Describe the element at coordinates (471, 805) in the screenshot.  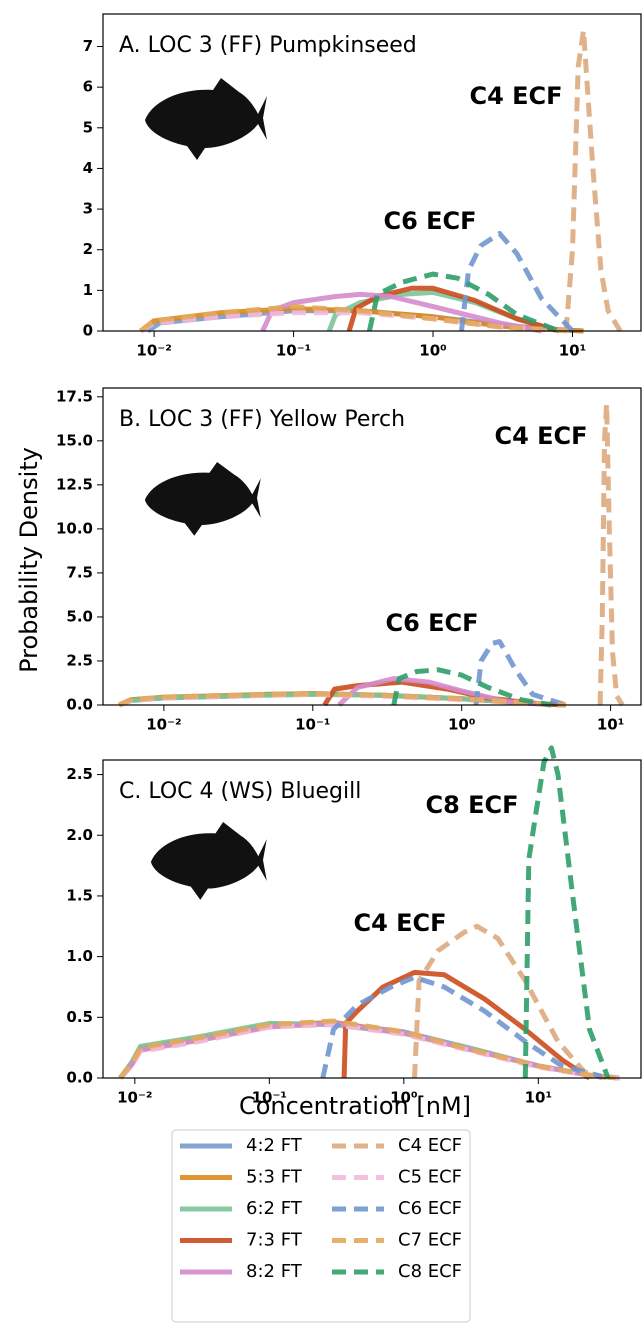
I see `annotation: C8 ECF` at that location.